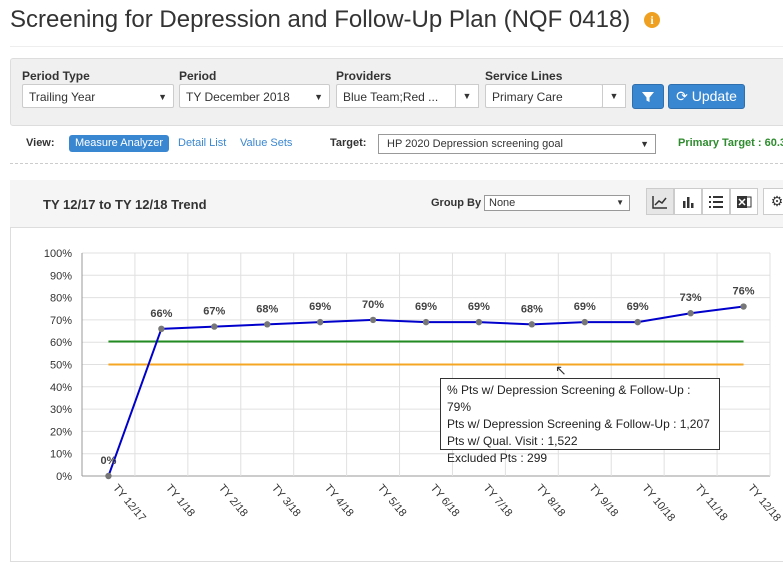 The width and height of the screenshot is (783, 562). Describe the element at coordinates (512, 441) in the screenshot. I see `tooltip-line-qual-visit: Pts w/ Qual. Visit : 1,522` at that location.